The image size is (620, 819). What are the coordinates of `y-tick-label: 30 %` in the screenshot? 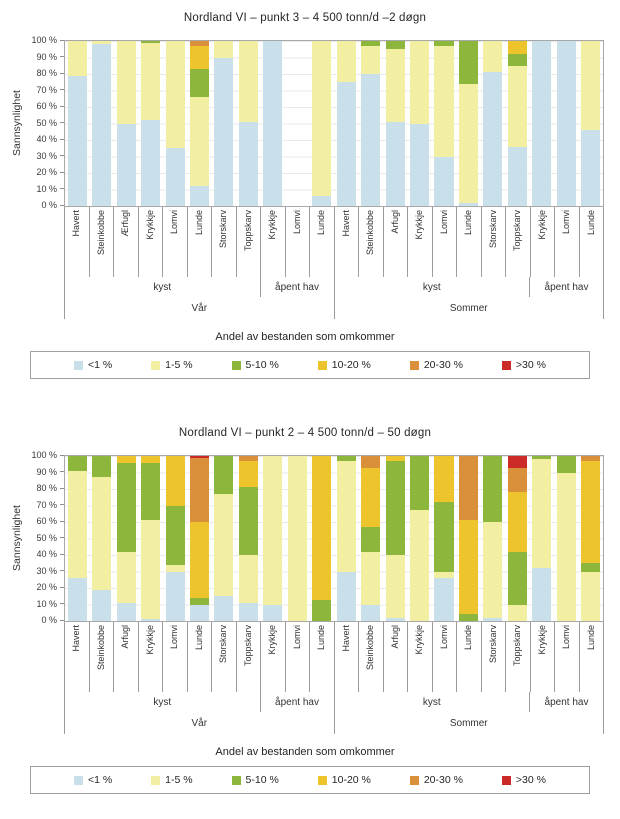 It's located at (46, 155).